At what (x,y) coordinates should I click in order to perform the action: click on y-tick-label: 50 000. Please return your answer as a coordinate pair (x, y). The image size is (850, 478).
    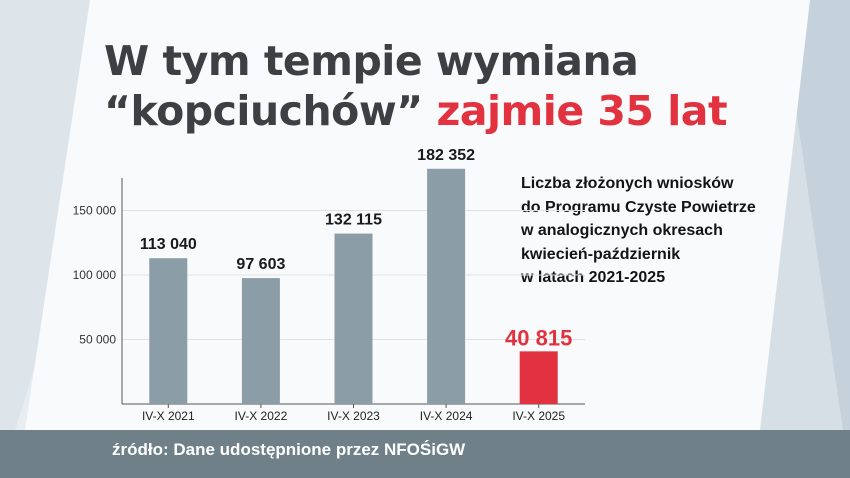
    Looking at the image, I should click on (97, 340).